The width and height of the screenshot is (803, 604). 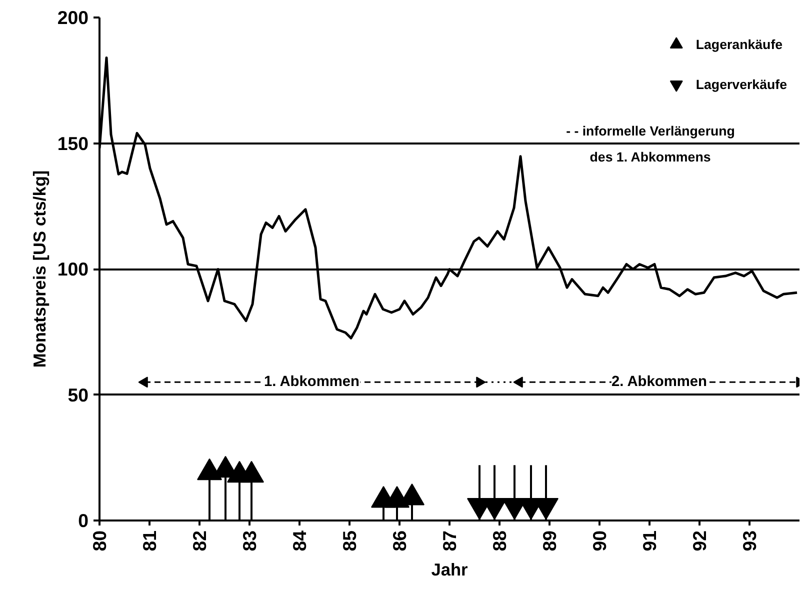 I want to click on x-tick-label: 85, so click(x=349, y=541).